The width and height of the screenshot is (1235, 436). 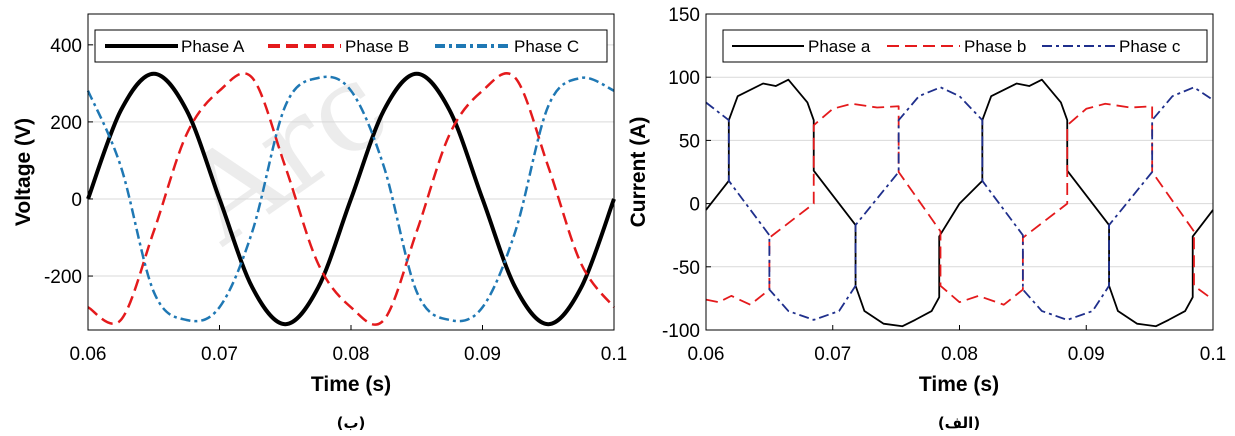 What do you see at coordinates (351, 384) in the screenshot?
I see `voltage-x-axis-label: Time (s)` at bounding box center [351, 384].